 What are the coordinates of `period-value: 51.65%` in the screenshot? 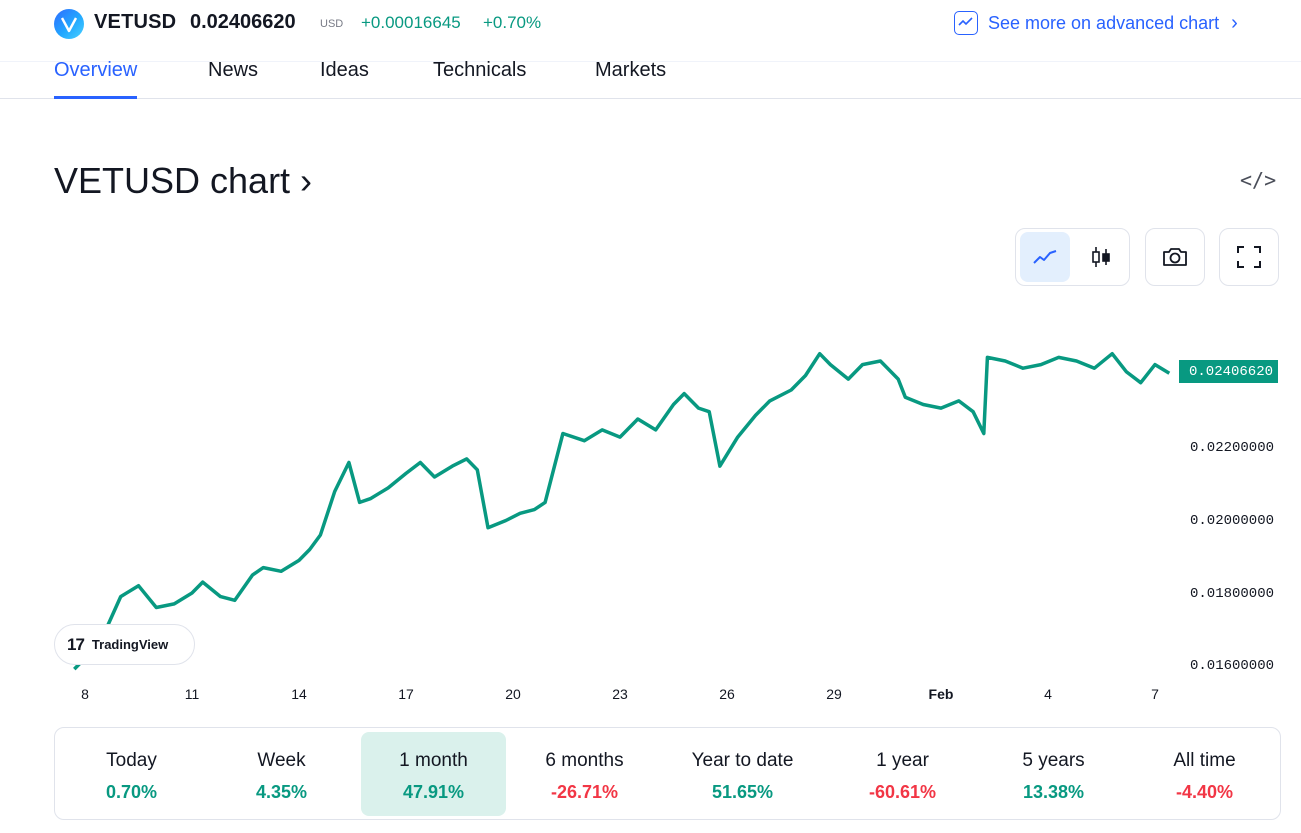 It's located at (742, 792).